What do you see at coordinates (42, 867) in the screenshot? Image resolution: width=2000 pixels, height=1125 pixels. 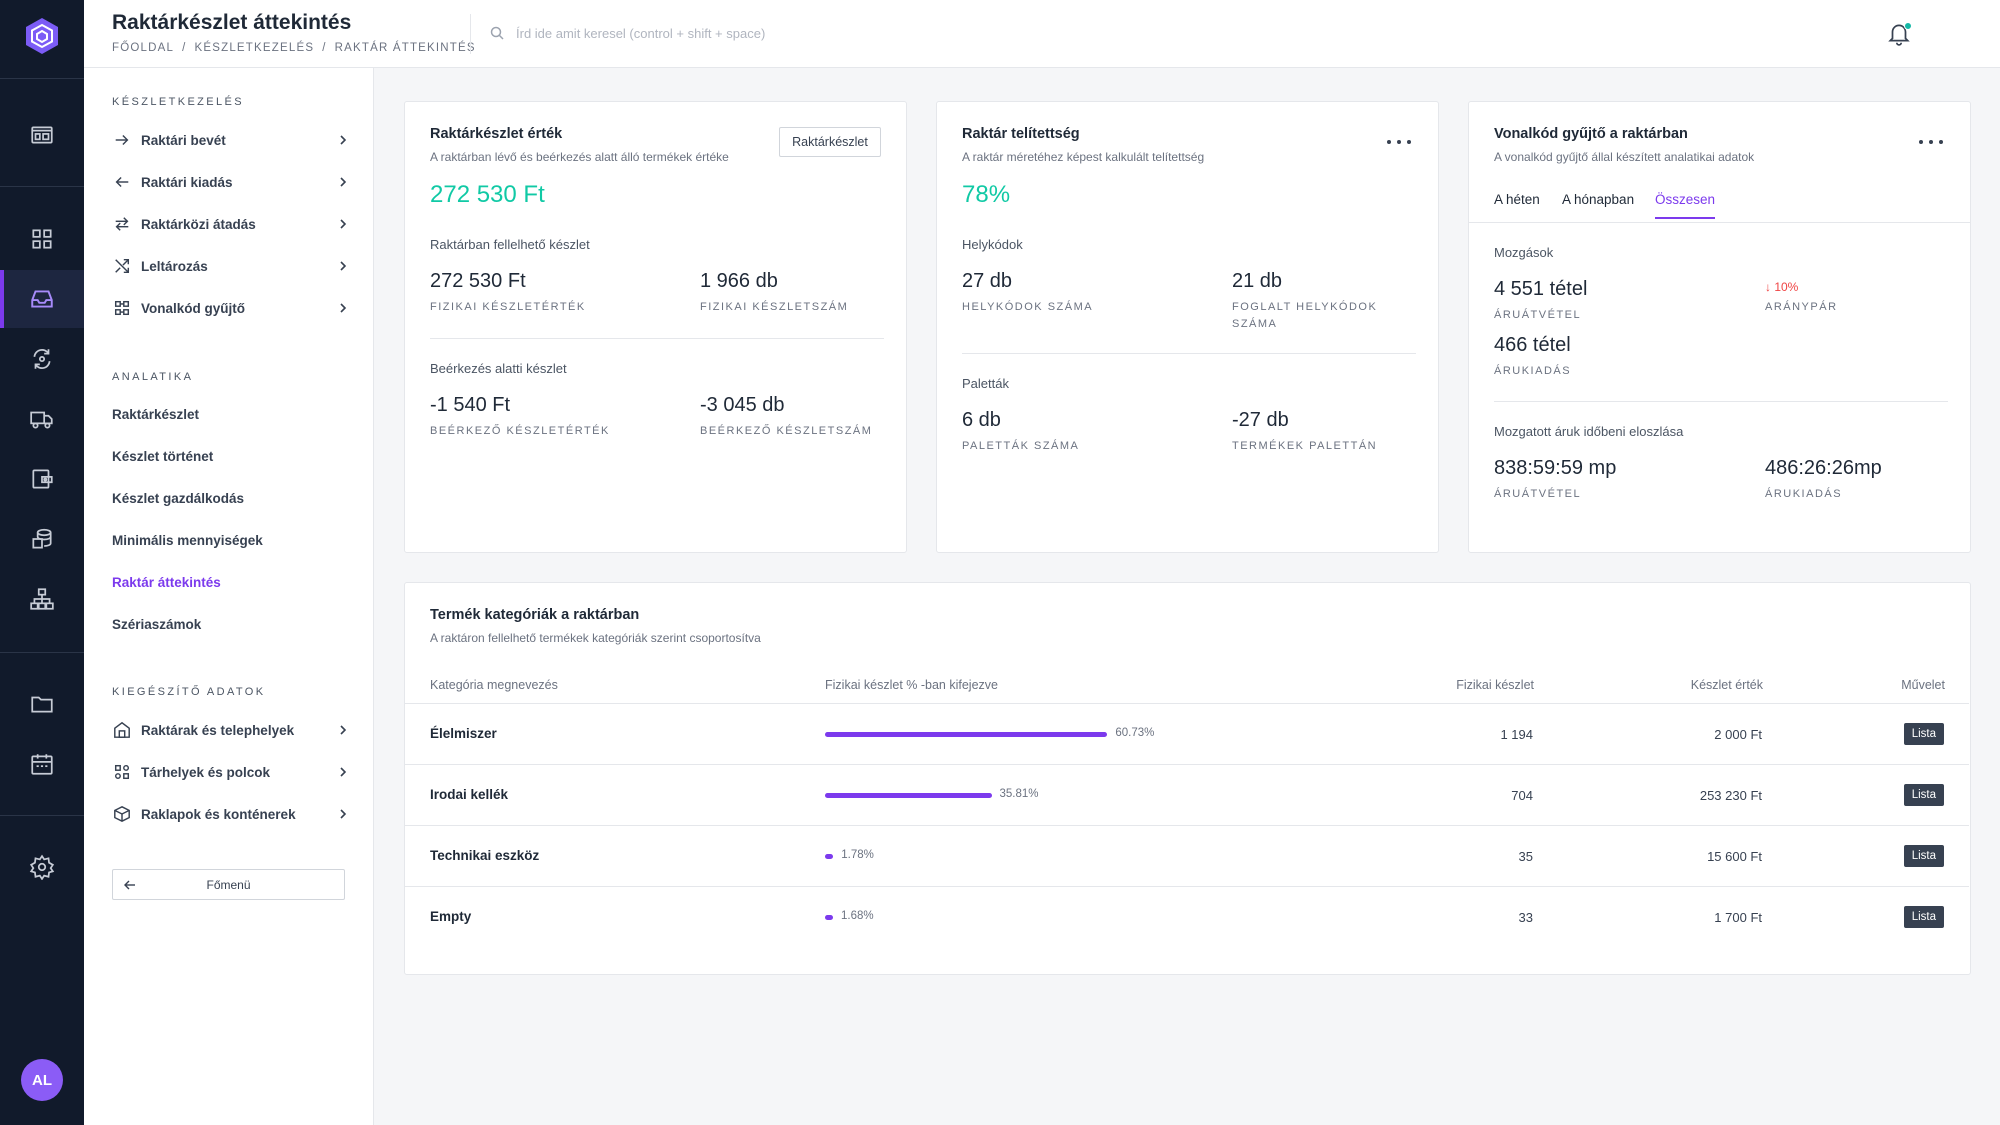 I see `settings-icon` at bounding box center [42, 867].